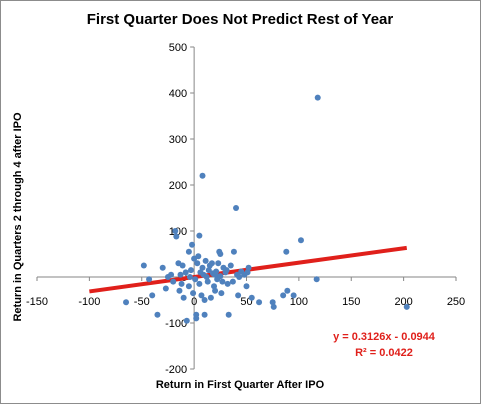 The height and width of the screenshot is (404, 481). Describe the element at coordinates (178, 186) in the screenshot. I see `y-tick-label: 200` at that location.